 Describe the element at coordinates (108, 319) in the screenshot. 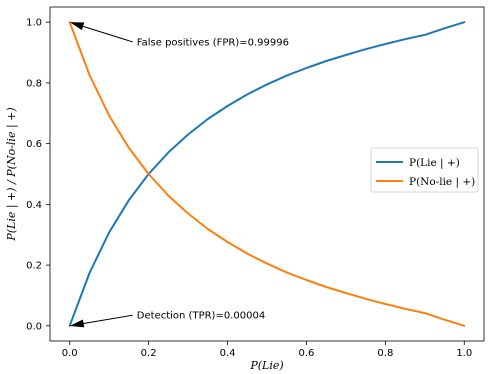

I see `annotation-arrow-shaft-tpr` at that location.